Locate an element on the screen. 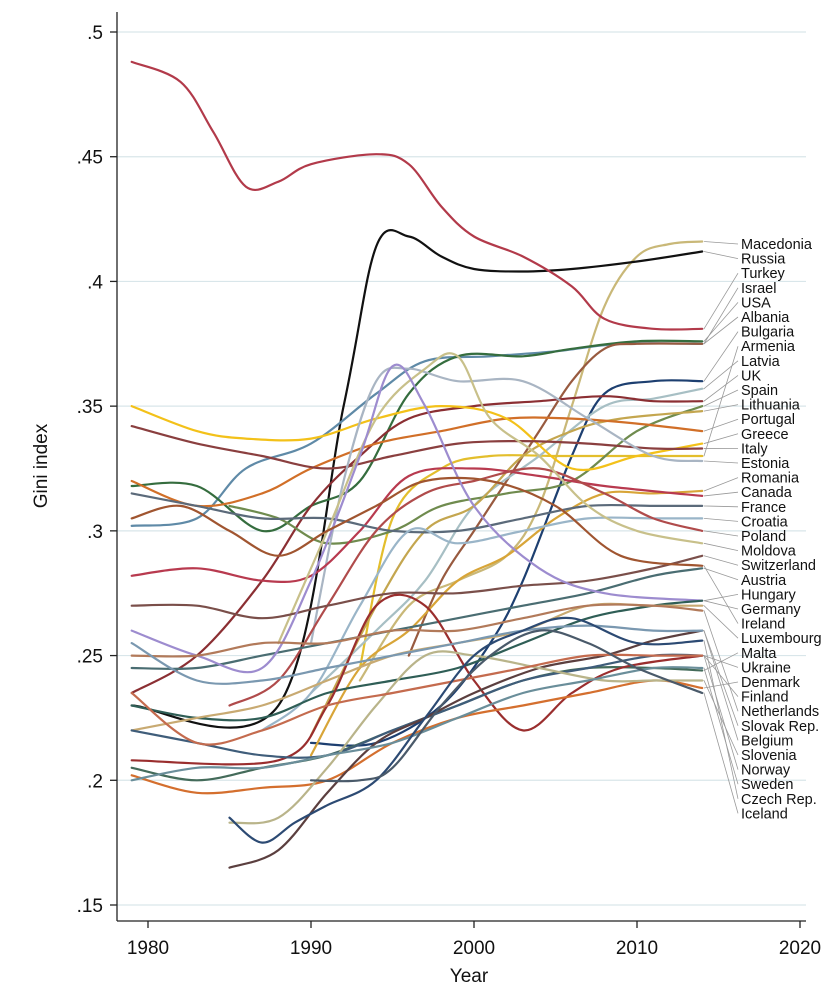 This screenshot has width=832, height=1000. series-label-canada: Canada is located at coordinates (767, 493).